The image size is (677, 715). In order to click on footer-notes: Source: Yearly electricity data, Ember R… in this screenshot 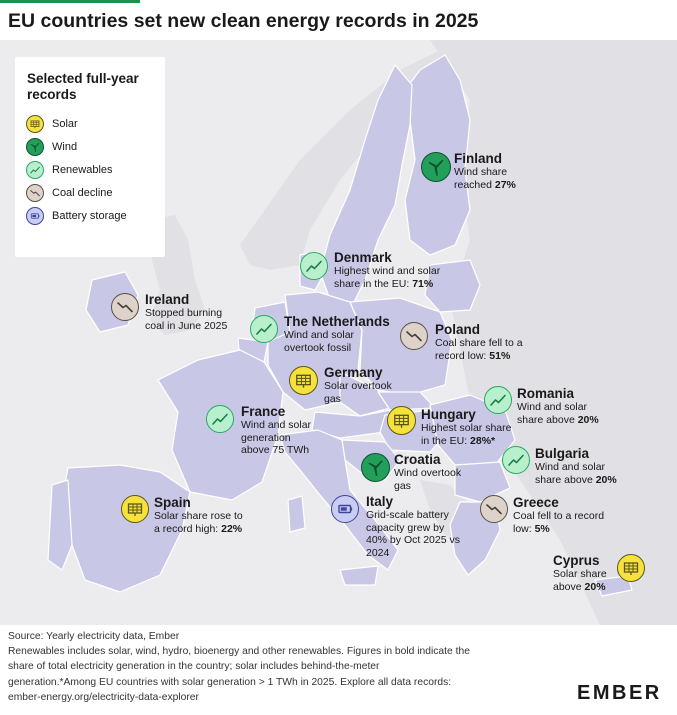, I will do `click(288, 667)`.